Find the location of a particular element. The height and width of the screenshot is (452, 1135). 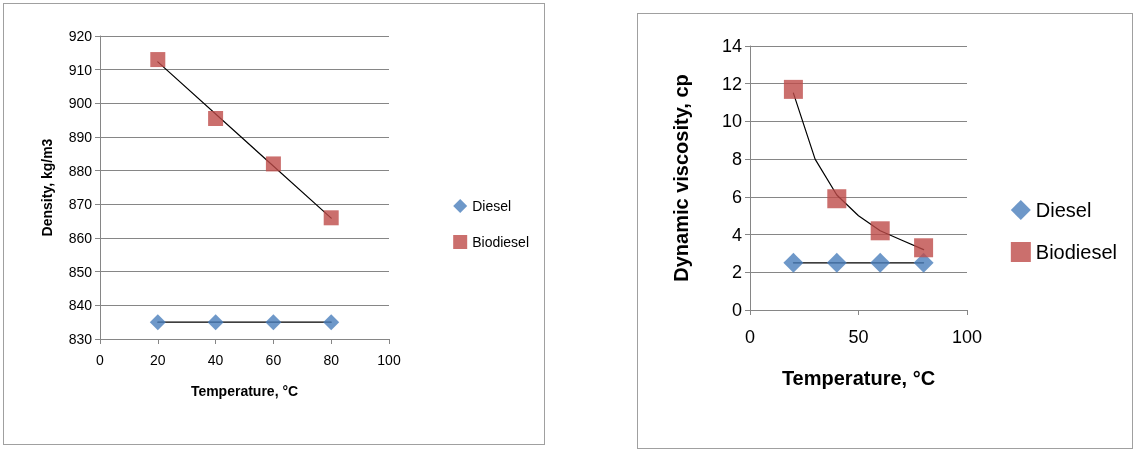

y-tick-label: 880 is located at coordinates (80, 170).